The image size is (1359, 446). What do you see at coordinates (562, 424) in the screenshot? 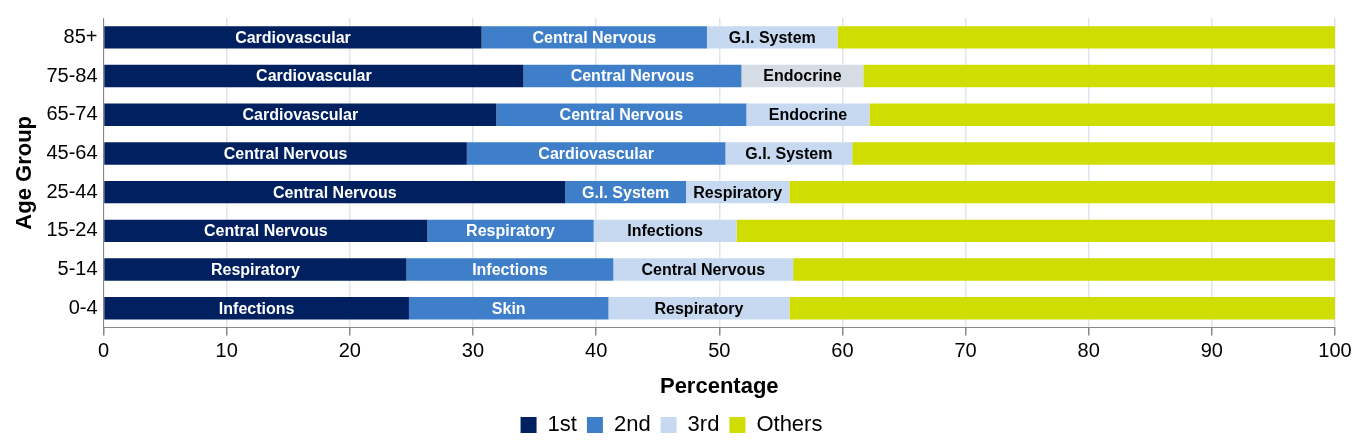
I see `legend-label: 1st` at bounding box center [562, 424].